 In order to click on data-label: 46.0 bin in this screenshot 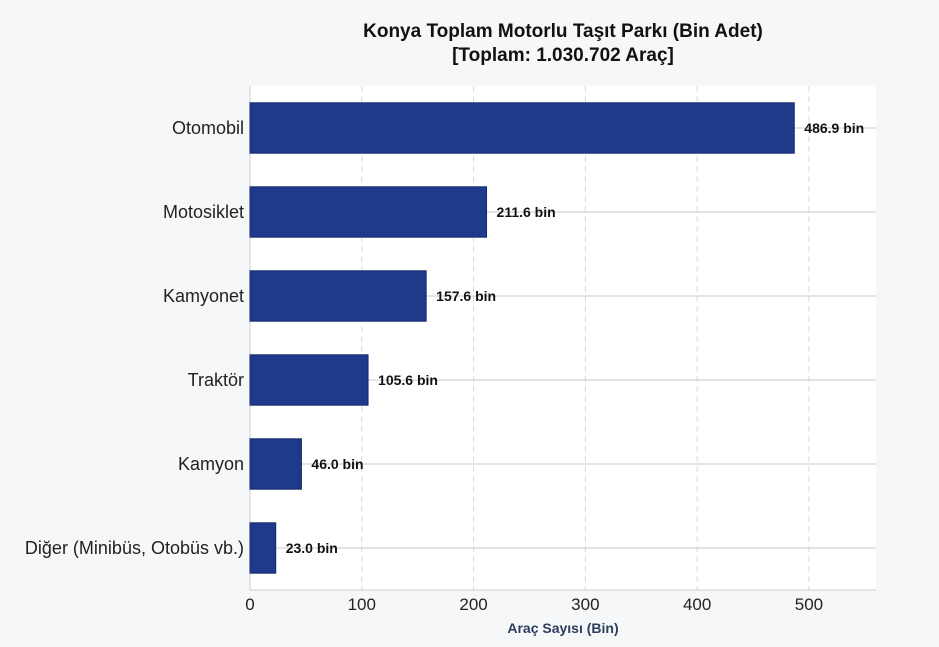, I will do `click(337, 464)`.